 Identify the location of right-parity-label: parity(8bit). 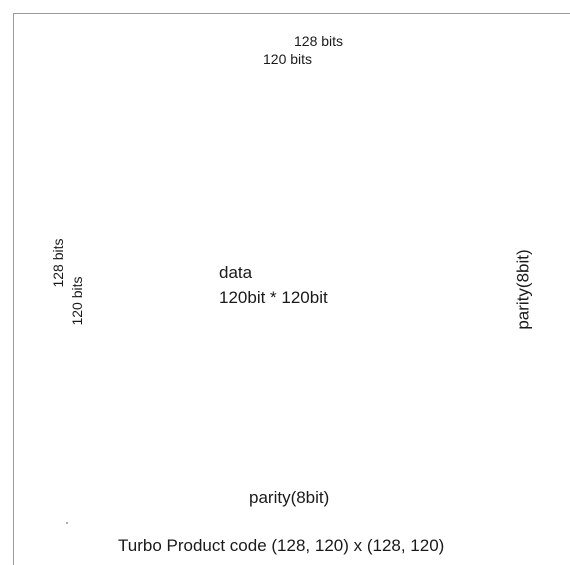
(523, 289).